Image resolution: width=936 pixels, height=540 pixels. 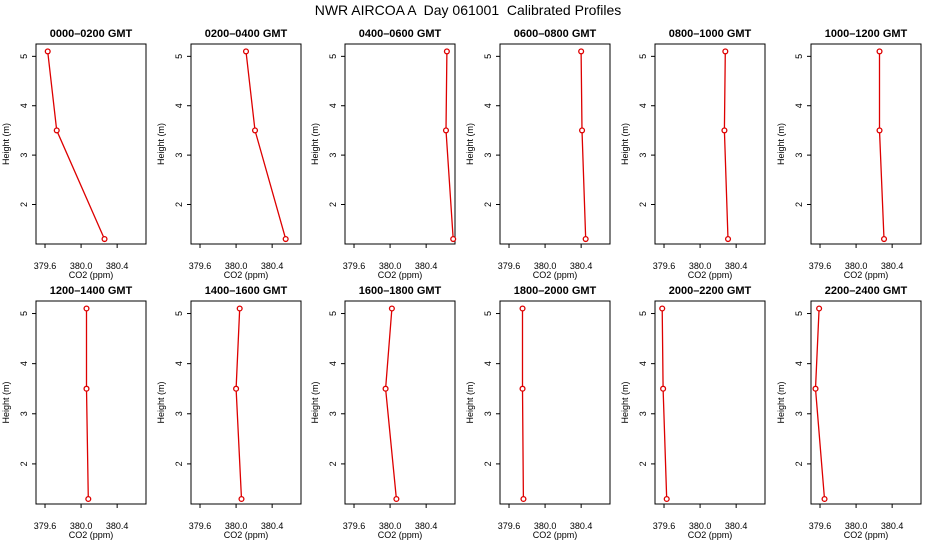 I want to click on panel-title: 2200–2400 GMT, so click(x=866, y=291).